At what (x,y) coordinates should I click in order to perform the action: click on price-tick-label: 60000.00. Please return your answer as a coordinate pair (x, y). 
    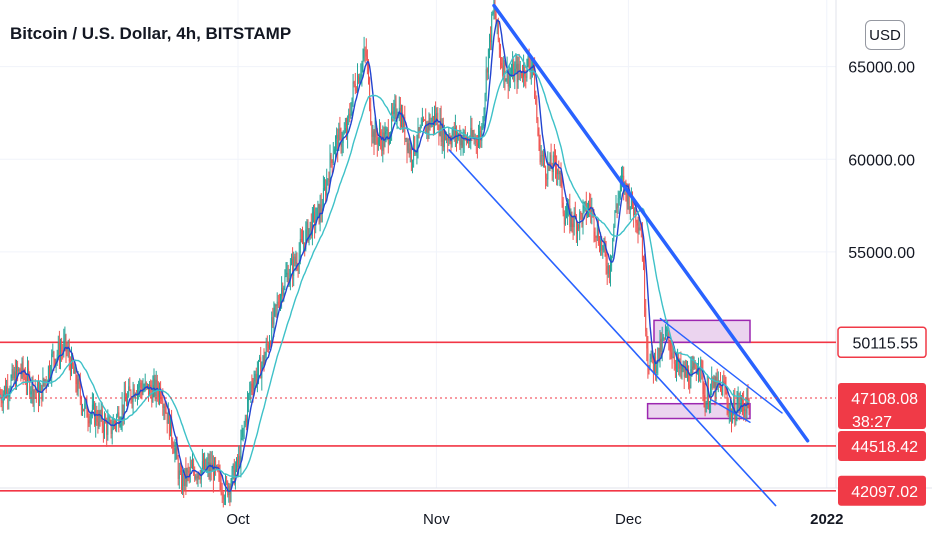
    Looking at the image, I should click on (881, 160).